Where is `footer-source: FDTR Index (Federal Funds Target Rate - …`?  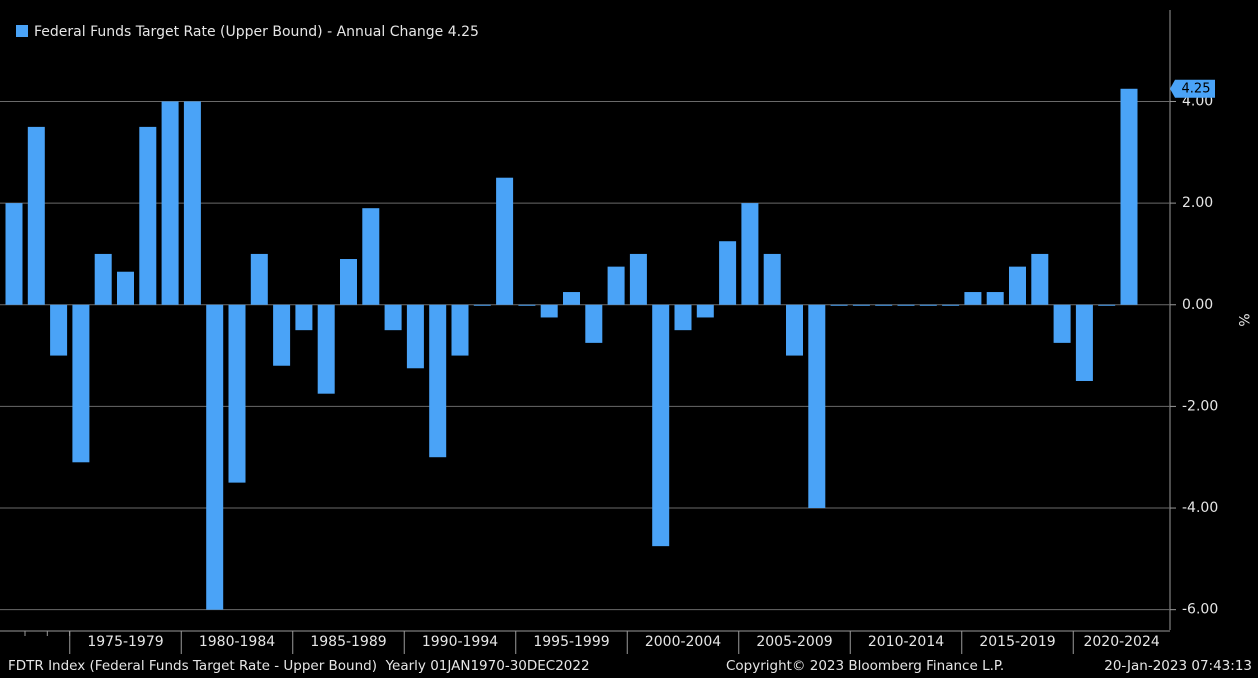
footer-source: FDTR Index (Federal Funds Target Rate - … is located at coordinates (299, 666).